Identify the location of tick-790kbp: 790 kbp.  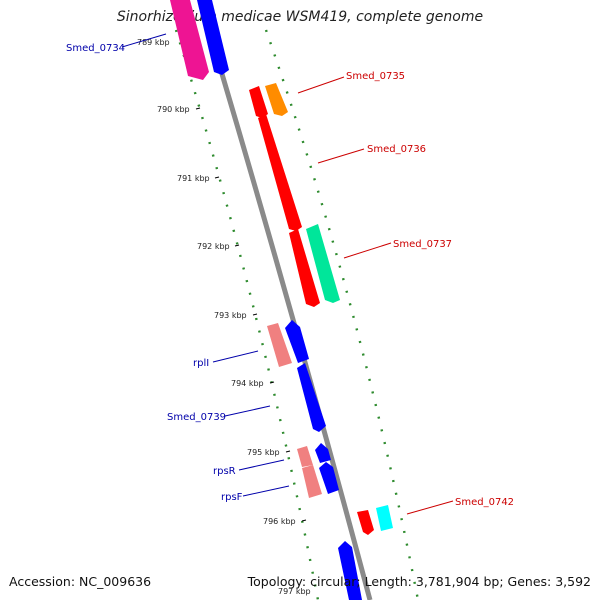
(173, 109).